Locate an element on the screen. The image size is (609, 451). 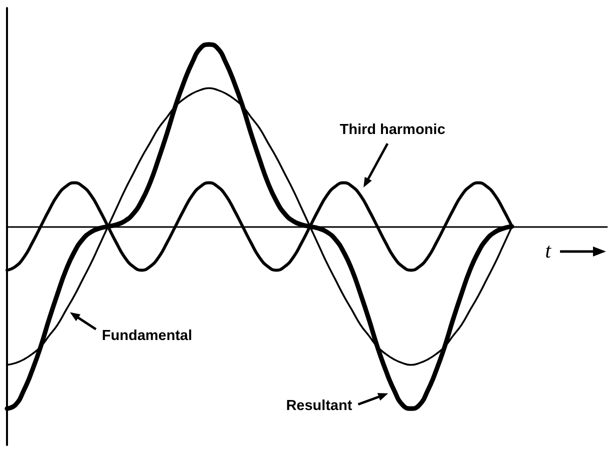
text: Fundamental is located at coordinates (147, 336).